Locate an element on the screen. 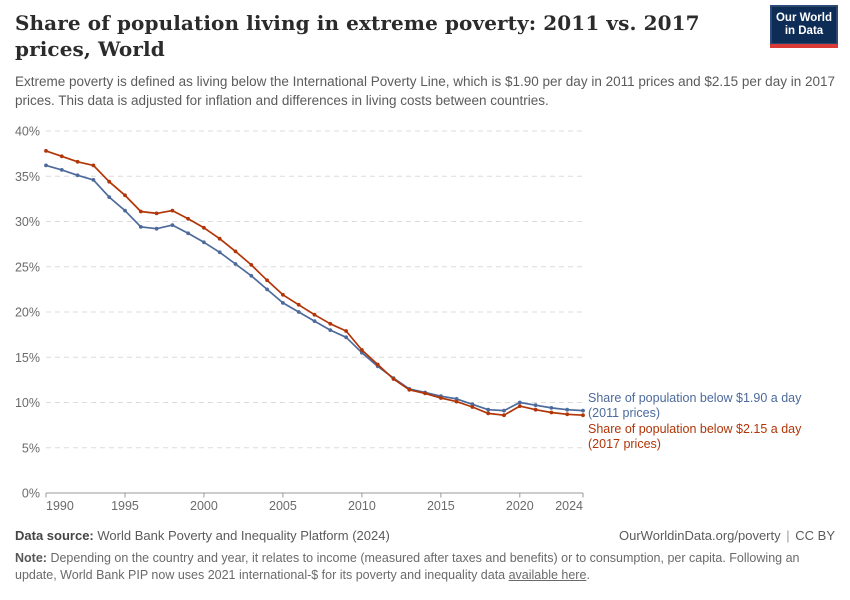 Image resolution: width=850 pixels, height=600 pixels. owid-logo-line1: Our World is located at coordinates (803, 18).